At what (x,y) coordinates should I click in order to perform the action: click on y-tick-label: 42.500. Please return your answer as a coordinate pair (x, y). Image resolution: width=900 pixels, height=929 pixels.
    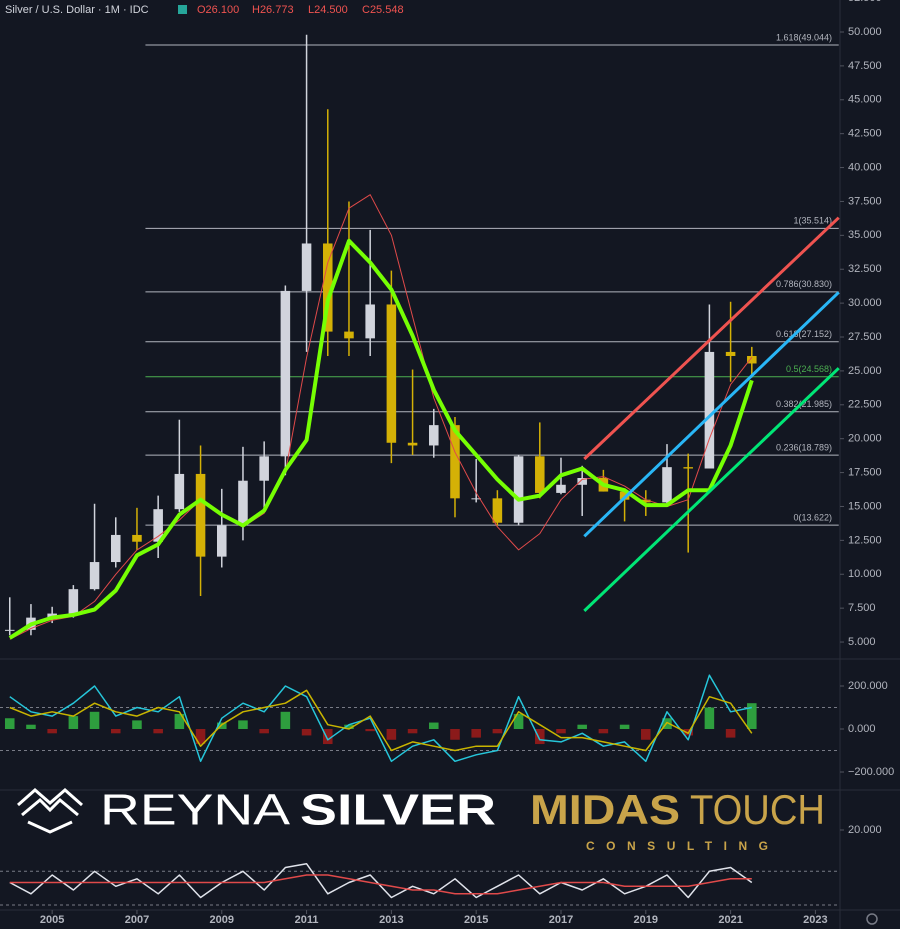
    Looking at the image, I should click on (865, 134).